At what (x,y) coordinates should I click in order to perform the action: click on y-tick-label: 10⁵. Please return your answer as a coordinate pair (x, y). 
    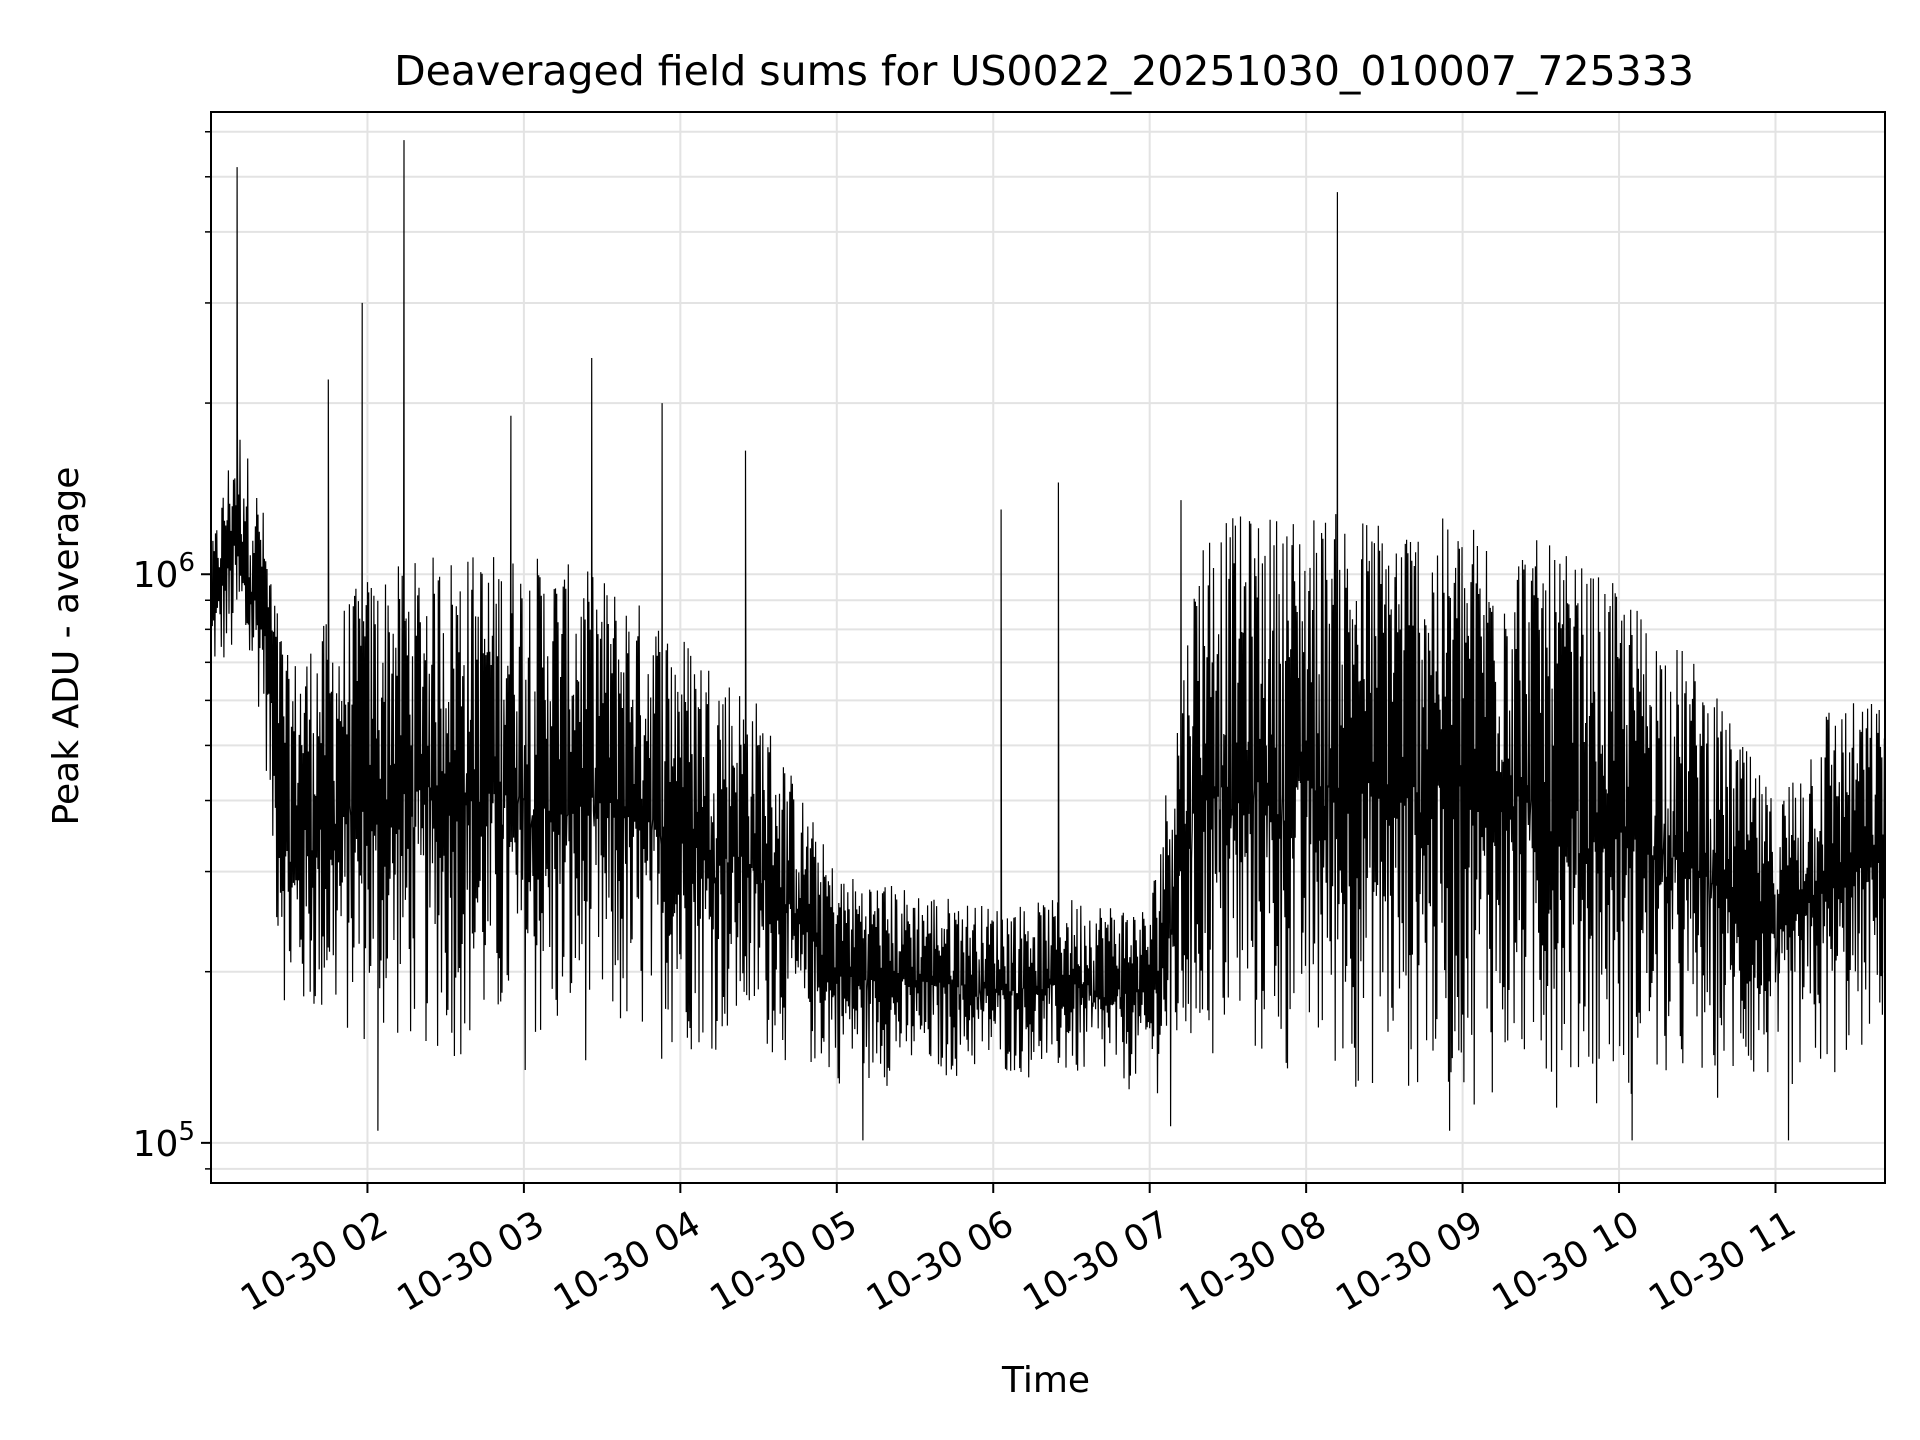
    Looking at the image, I should click on (164, 1141).